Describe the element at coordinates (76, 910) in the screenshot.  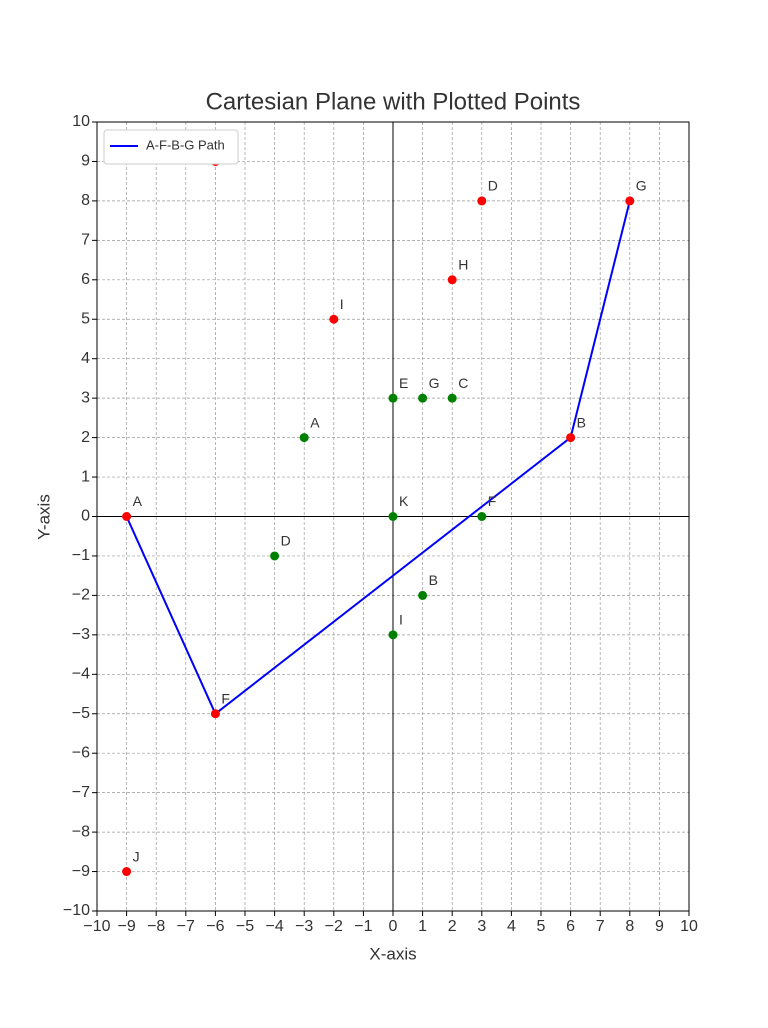
I see `y-tick-label: −10` at that location.